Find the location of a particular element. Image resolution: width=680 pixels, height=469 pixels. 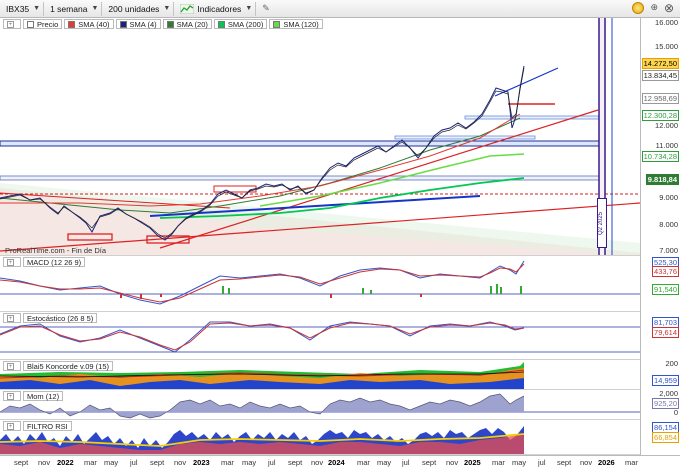

last-price-tag: 14.272,50 is located at coordinates (660, 63).